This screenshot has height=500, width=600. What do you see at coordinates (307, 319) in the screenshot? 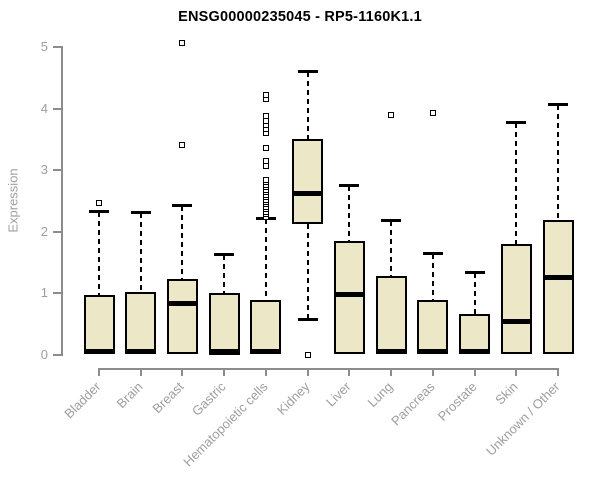
I see `lower-whisker-cap` at bounding box center [307, 319].